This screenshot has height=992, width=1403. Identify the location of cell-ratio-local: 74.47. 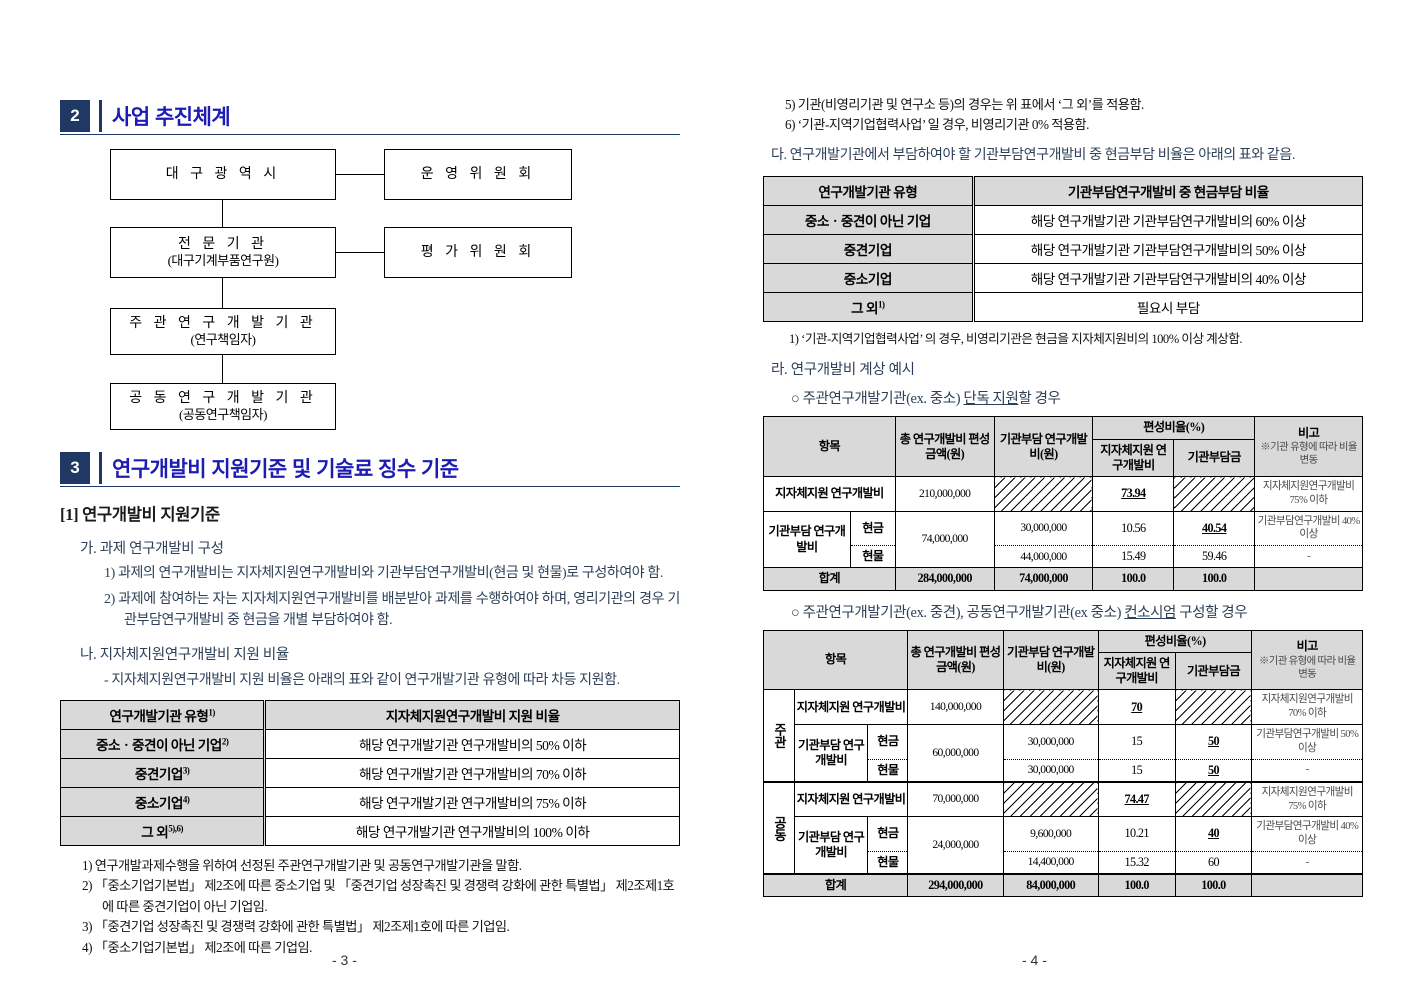
(1136, 799).